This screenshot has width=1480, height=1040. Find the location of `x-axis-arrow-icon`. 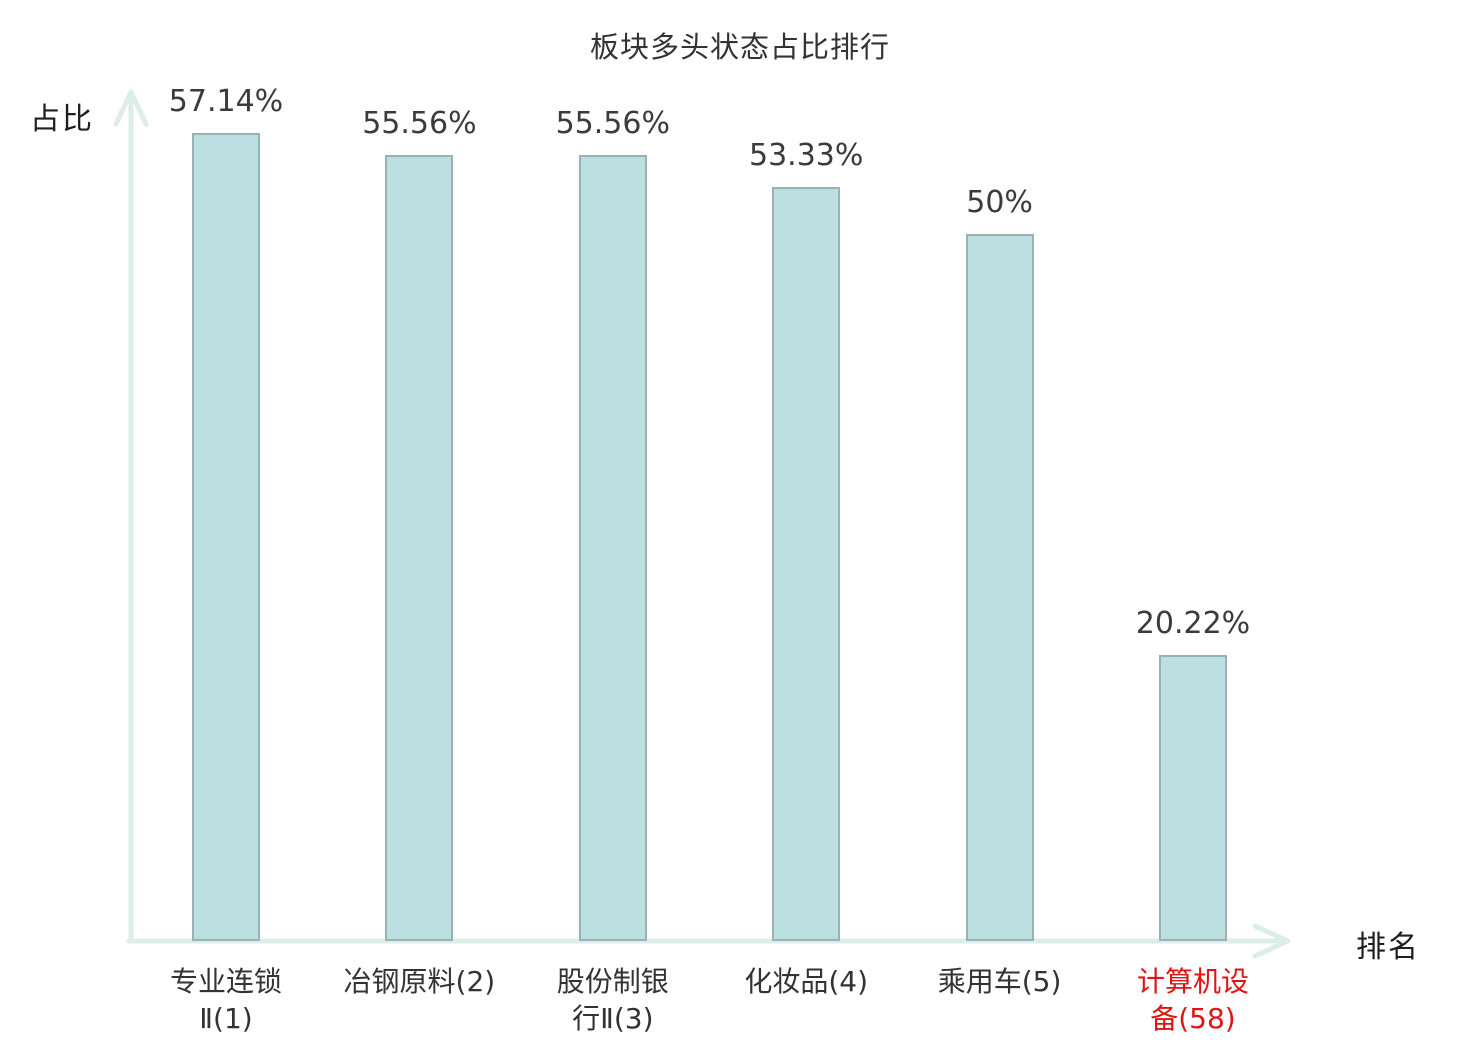

x-axis-arrow-icon is located at coordinates (1271, 941).